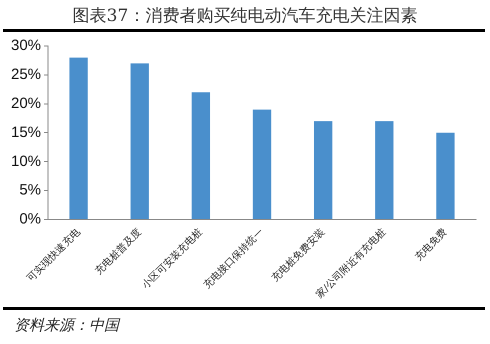 The width and height of the screenshot is (490, 344). Describe the element at coordinates (30, 219) in the screenshot. I see `y-tick-label: 0%` at that location.